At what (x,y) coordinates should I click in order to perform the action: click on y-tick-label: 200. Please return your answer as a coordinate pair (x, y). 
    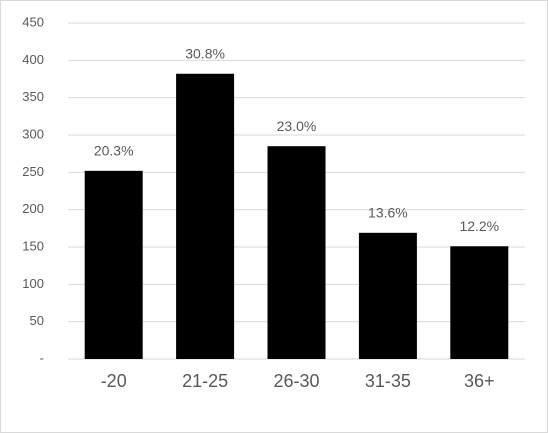
    Looking at the image, I should click on (33, 208).